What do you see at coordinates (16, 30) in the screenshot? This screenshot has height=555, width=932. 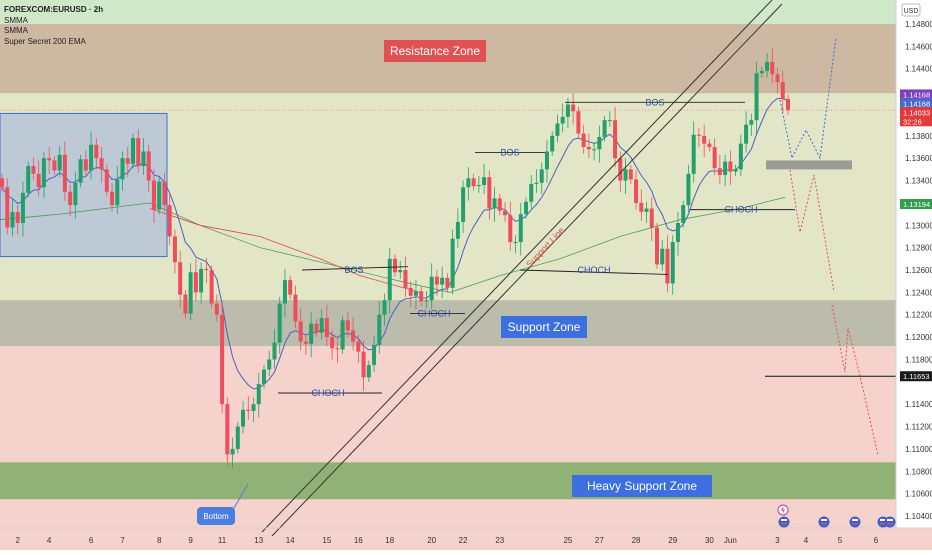 I see `indicator-smma-2: SMMA` at bounding box center [16, 30].